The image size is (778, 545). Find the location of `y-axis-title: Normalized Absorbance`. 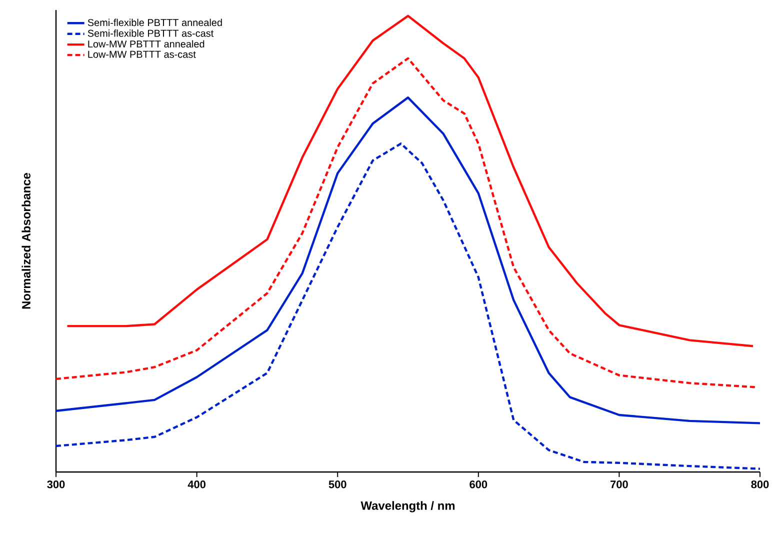

y-axis-title: Normalized Absorbance is located at coordinates (26, 241).